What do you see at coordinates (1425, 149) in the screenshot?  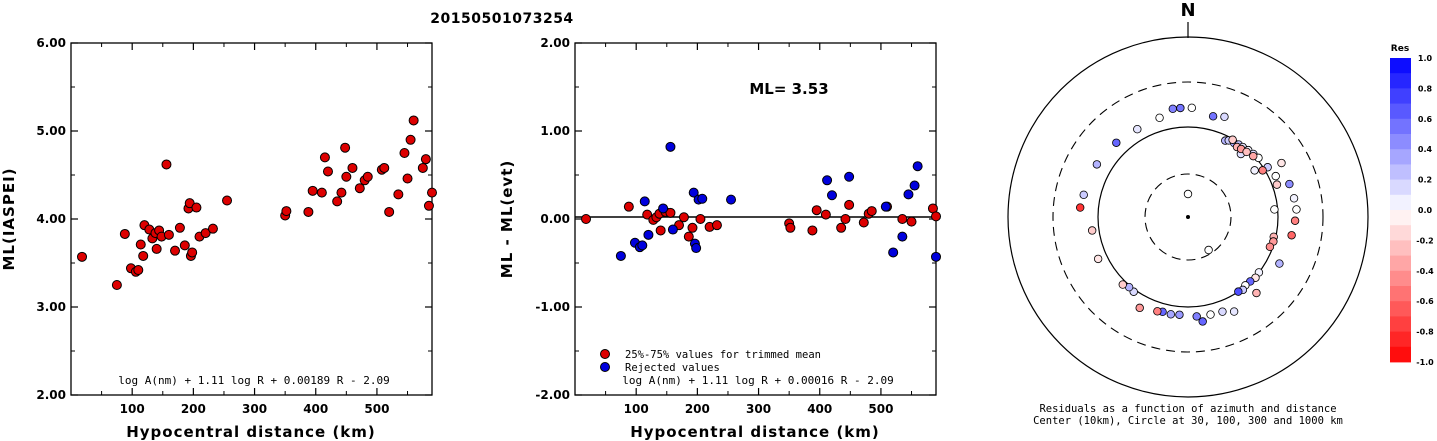 I see `colorbar-tick-label: 0.4` at bounding box center [1425, 149].